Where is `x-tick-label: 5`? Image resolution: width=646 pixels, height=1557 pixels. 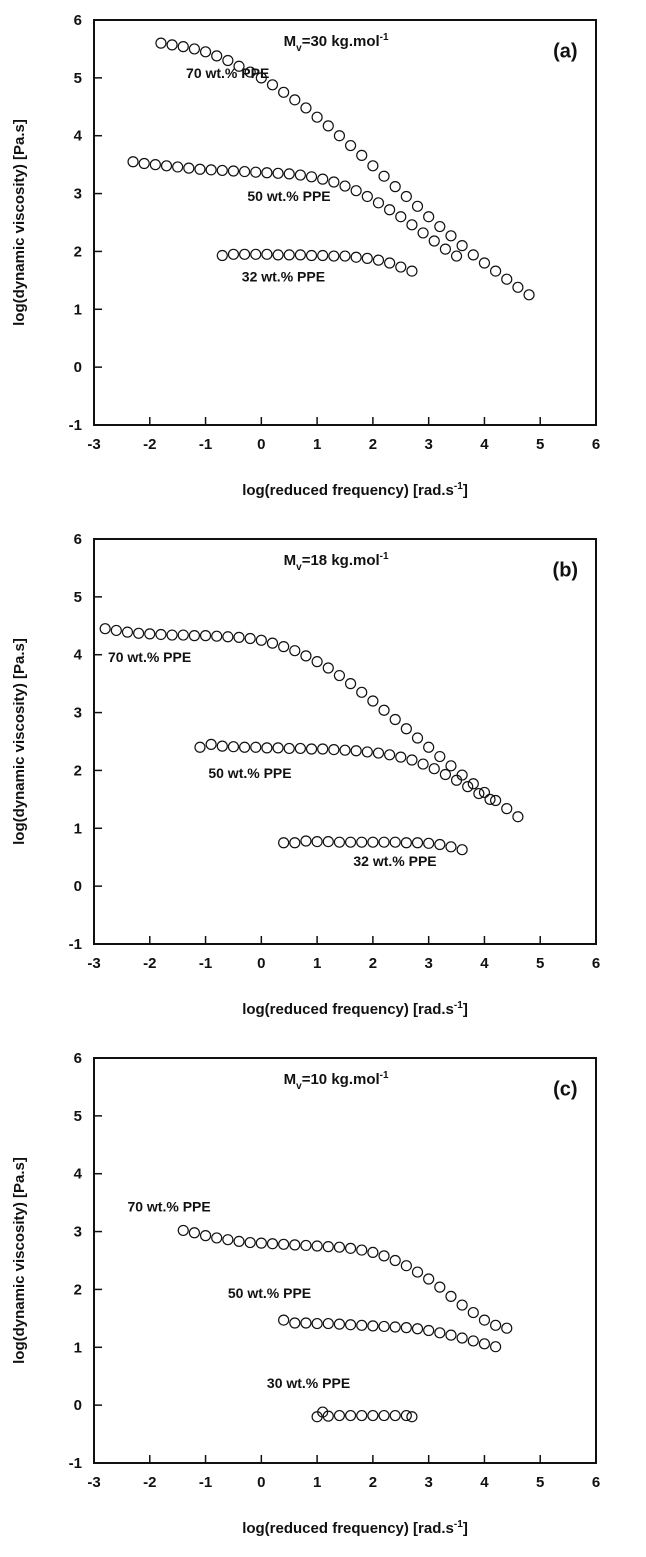
x-tick-label: 5 is located at coordinates (540, 444).